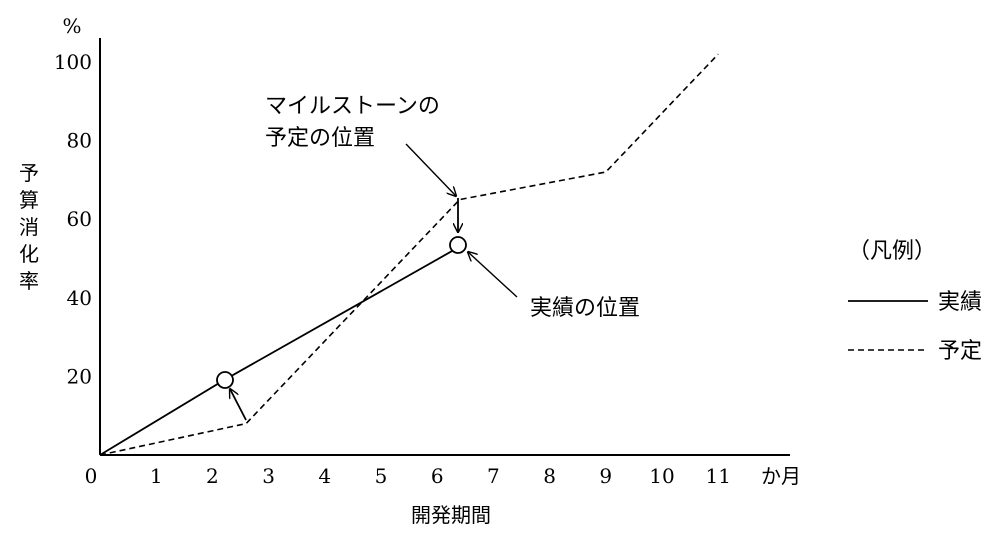 This screenshot has height=544, width=1008. What do you see at coordinates (915, 301) in the screenshot?
I see `legend: （凡例） 実績 予定` at bounding box center [915, 301].